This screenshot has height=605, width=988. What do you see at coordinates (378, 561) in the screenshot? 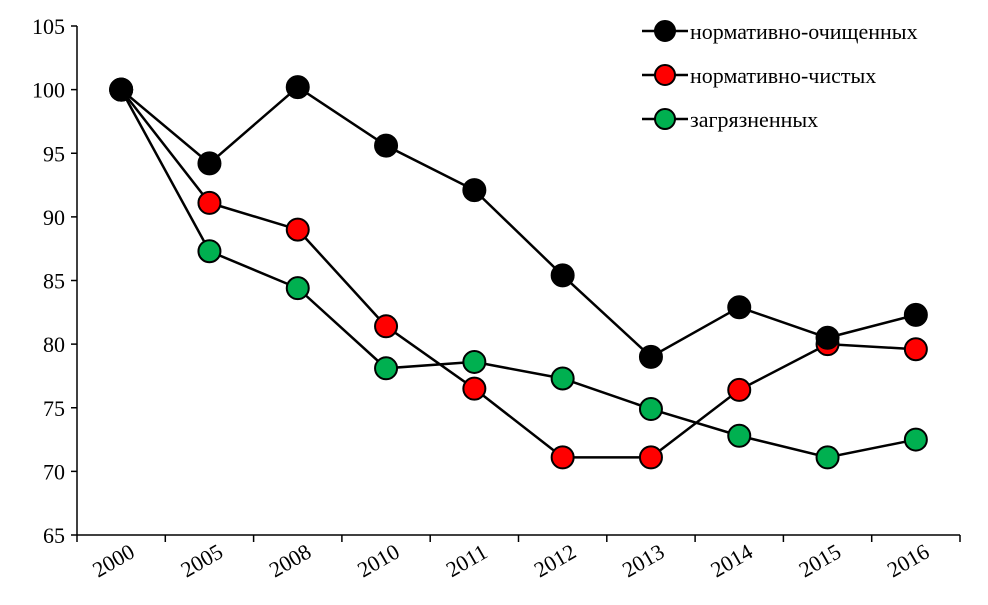
I see `x-tick-label: 2010` at bounding box center [378, 561].